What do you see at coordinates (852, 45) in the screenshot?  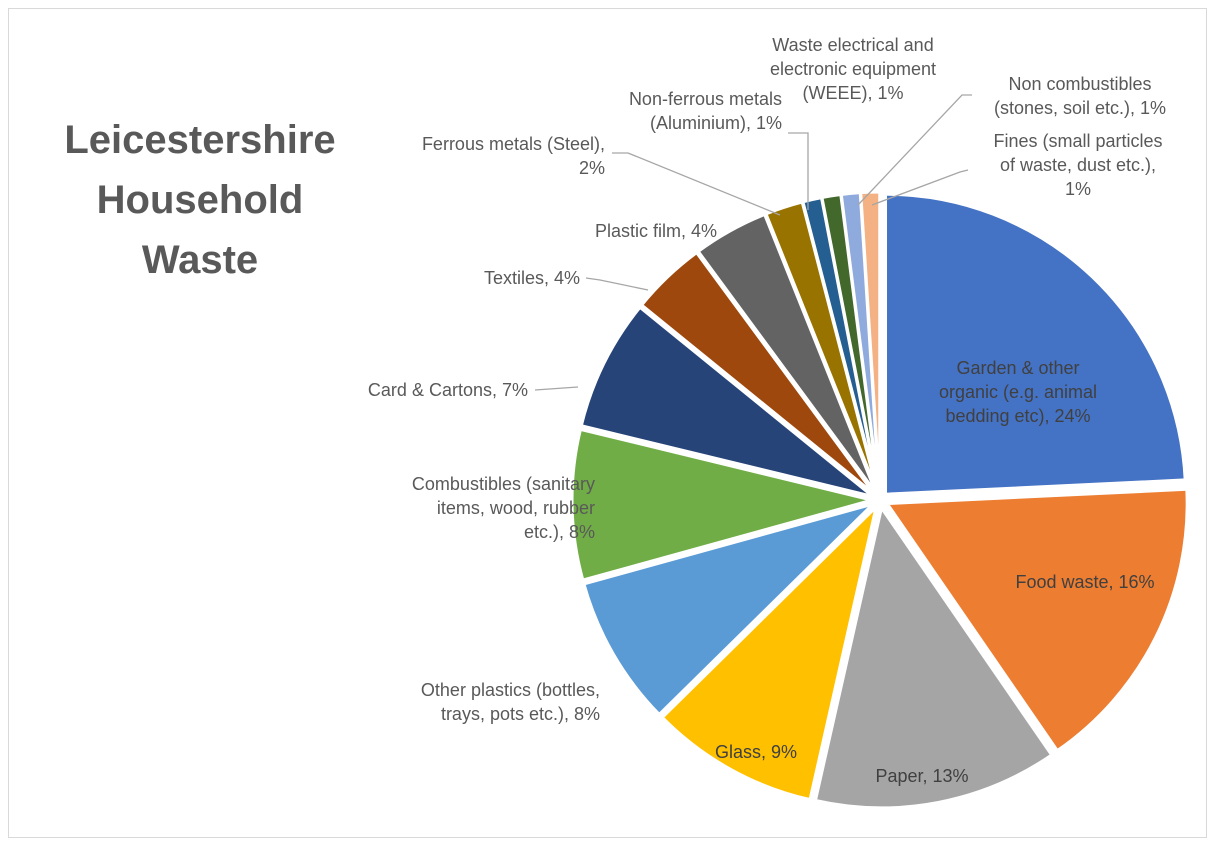 I see `slice-label-line: Waste electrical and` at bounding box center [852, 45].